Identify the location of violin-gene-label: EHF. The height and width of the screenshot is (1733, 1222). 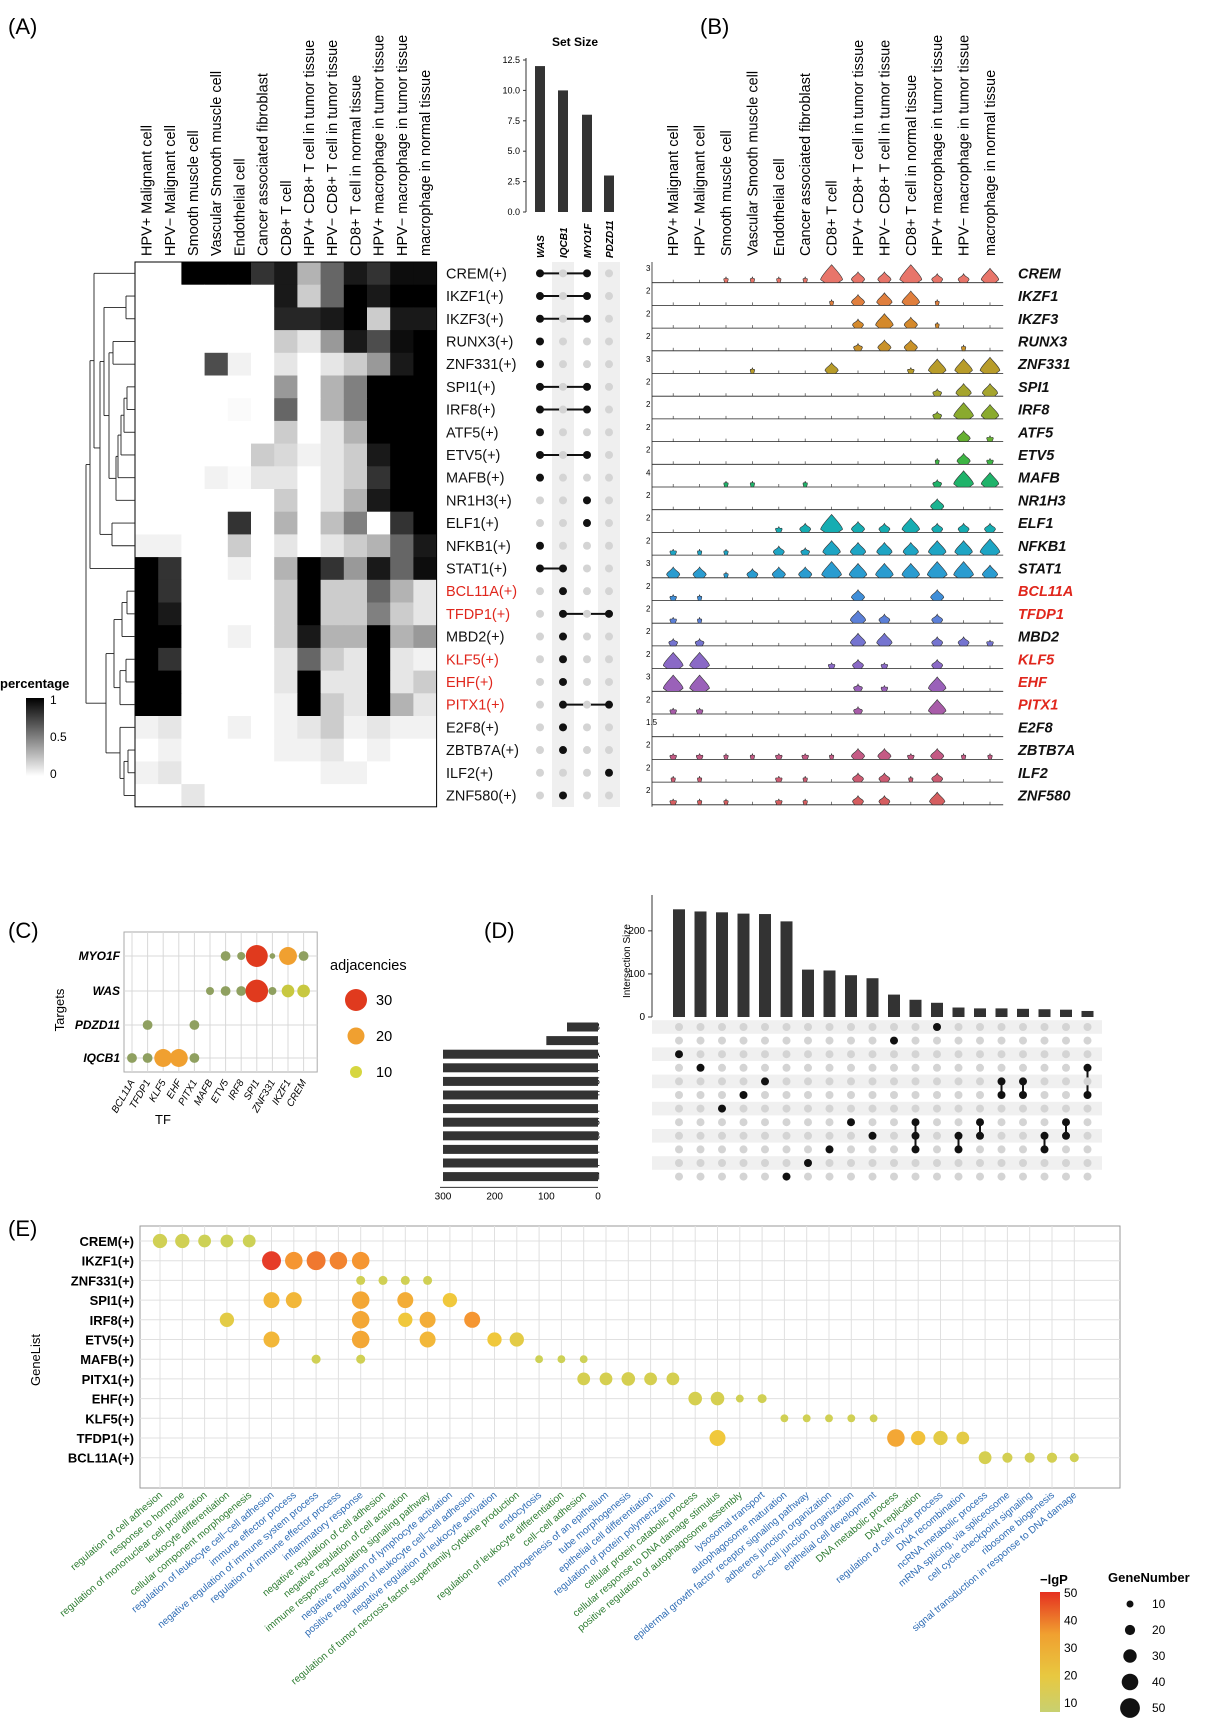
(1033, 683).